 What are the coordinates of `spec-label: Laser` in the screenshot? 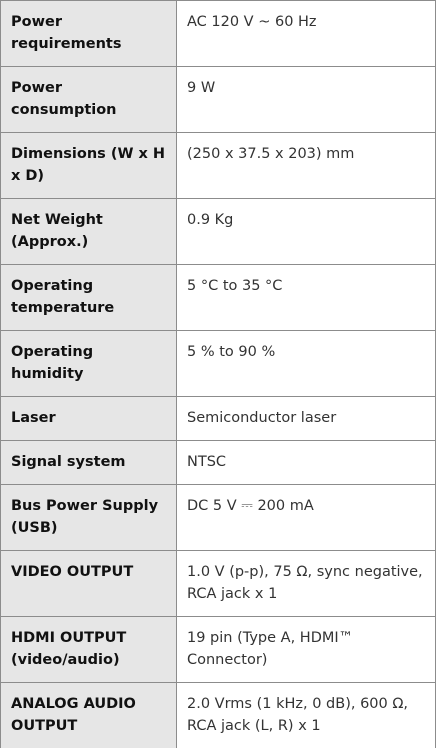 It's located at (88, 418).